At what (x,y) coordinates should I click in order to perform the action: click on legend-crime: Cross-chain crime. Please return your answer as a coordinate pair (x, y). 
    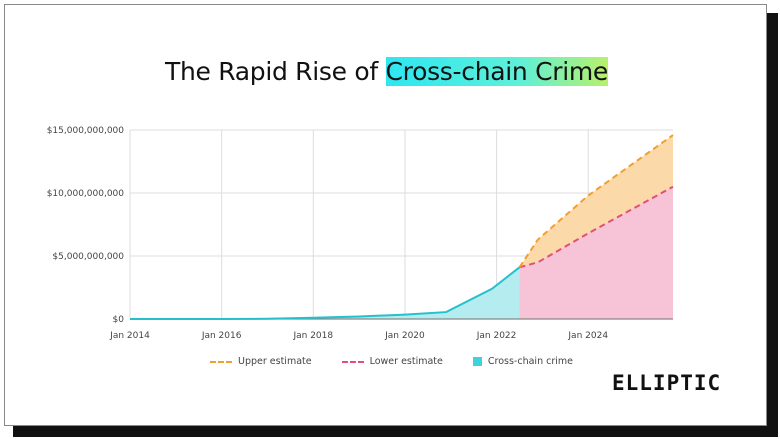
    Looking at the image, I should click on (522, 361).